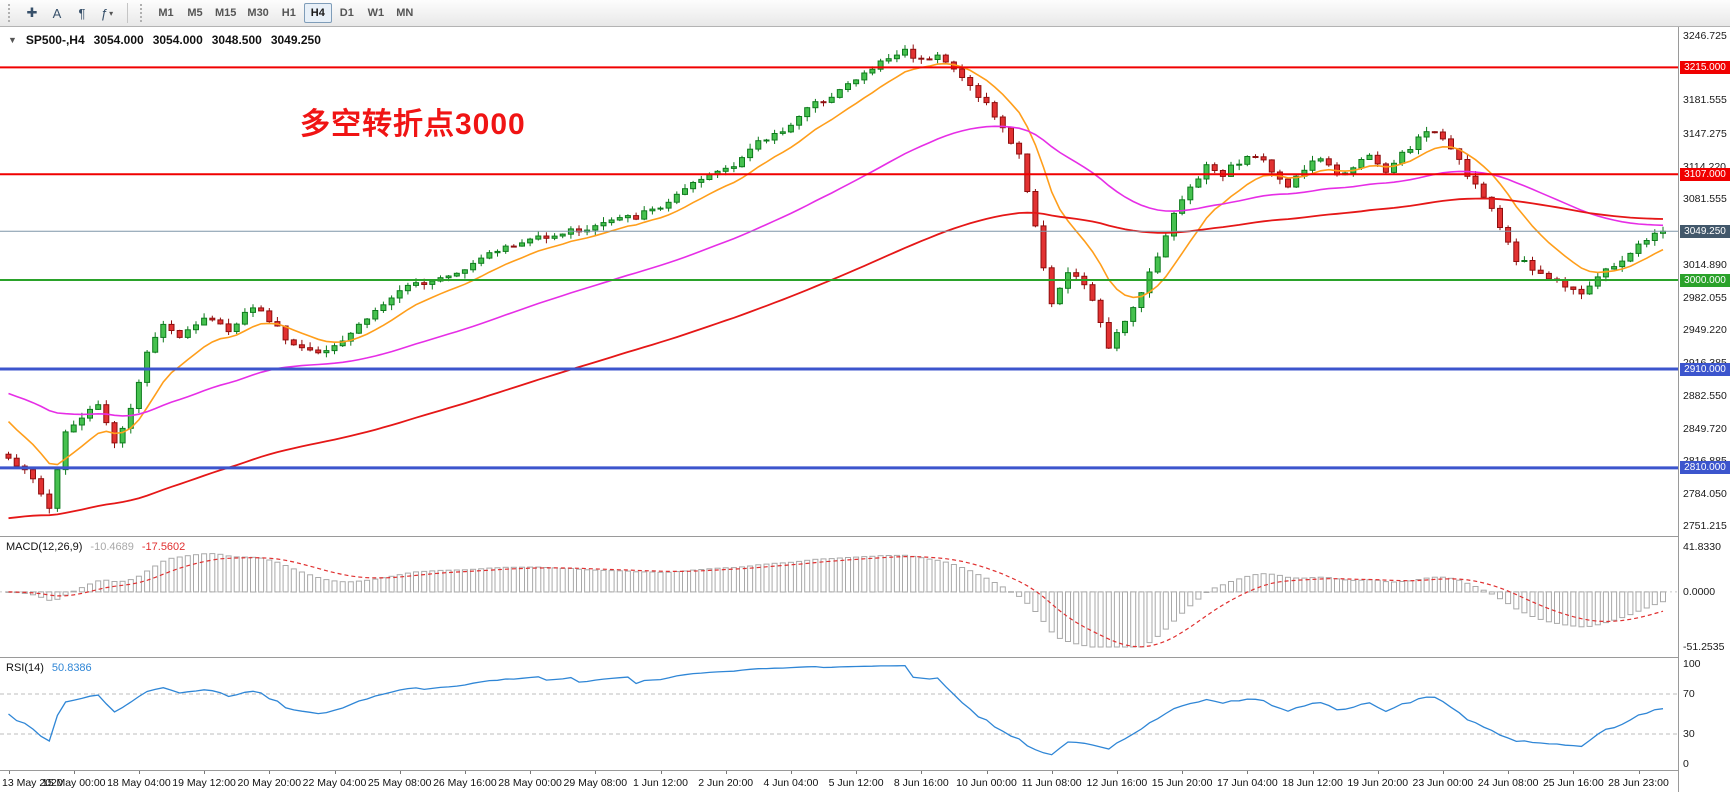  I want to click on indicators-tool: ƒ ▾, so click(107, 13).